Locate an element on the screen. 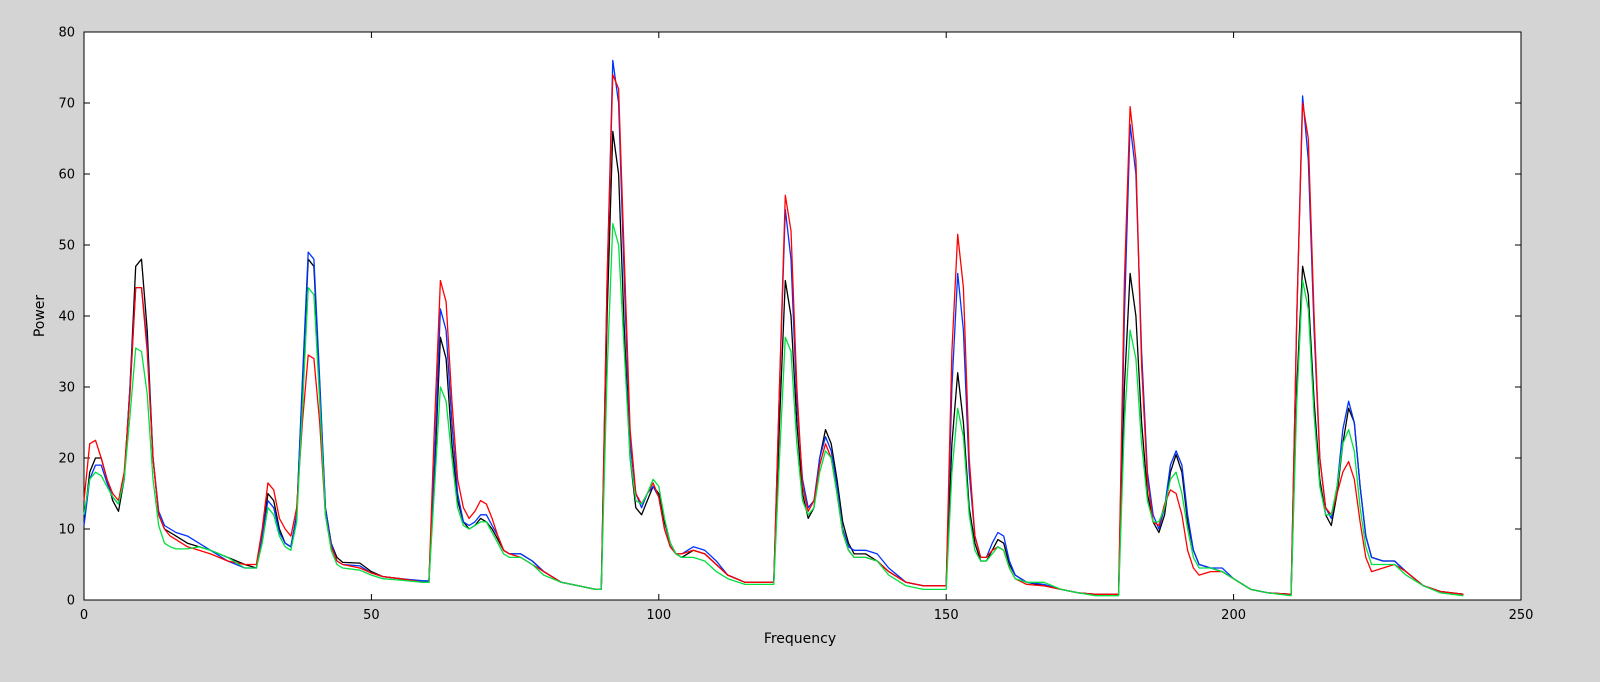  y-tick-label: 60 is located at coordinates (66, 175).